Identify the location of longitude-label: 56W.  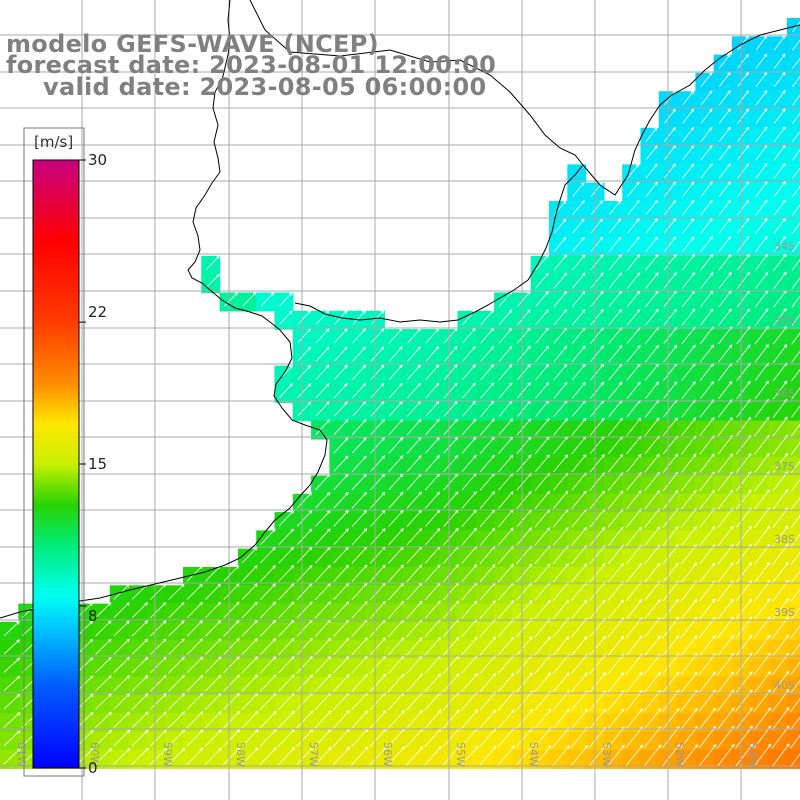
(387, 754).